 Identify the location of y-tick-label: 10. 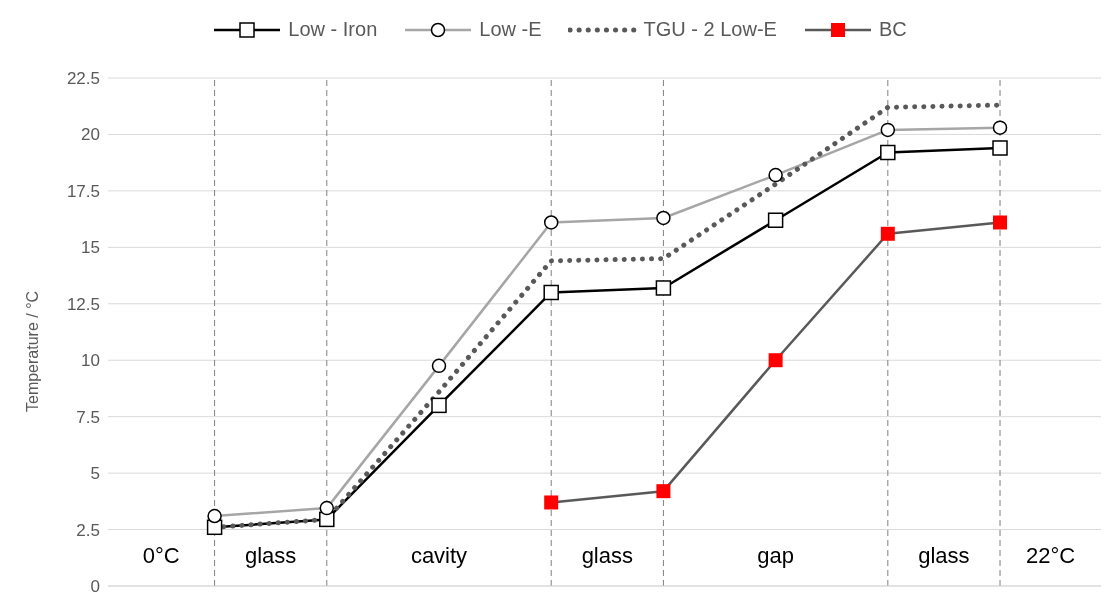
(90, 361).